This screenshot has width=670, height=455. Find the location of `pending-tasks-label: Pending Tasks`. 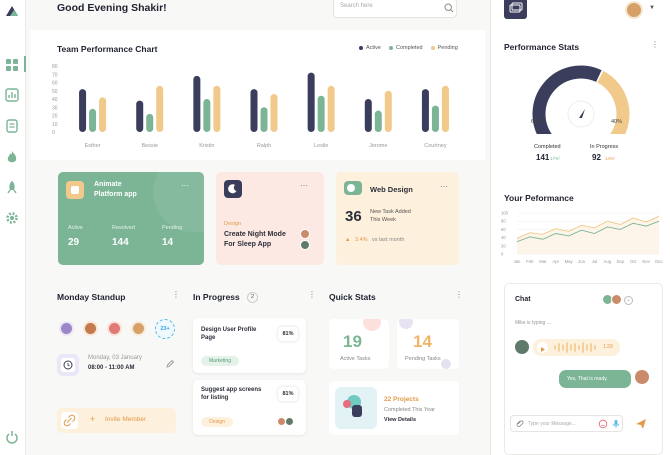

pending-tasks-label: Pending Tasks is located at coordinates (423, 359).